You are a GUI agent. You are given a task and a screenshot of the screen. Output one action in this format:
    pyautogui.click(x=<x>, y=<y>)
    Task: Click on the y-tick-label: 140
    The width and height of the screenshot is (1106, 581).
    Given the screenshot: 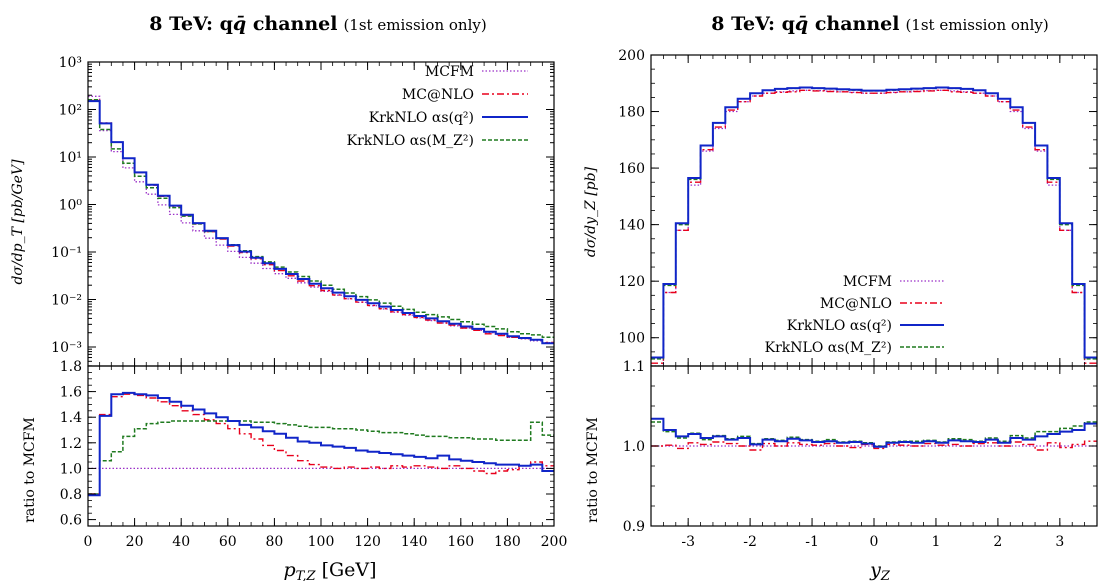 What is the action you would take?
    pyautogui.click(x=631, y=226)
    